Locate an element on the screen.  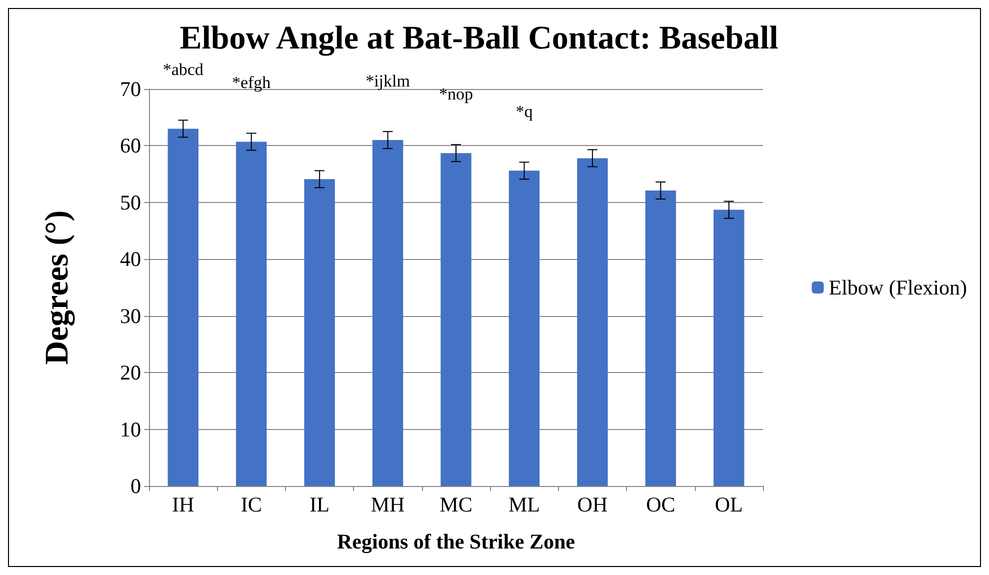
y-tick-label: 30 is located at coordinates (130, 316).